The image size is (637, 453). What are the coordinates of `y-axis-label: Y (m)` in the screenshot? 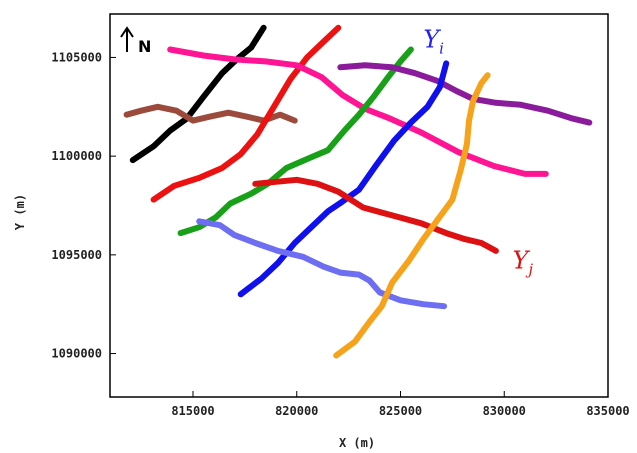 It's located at (20, 212).